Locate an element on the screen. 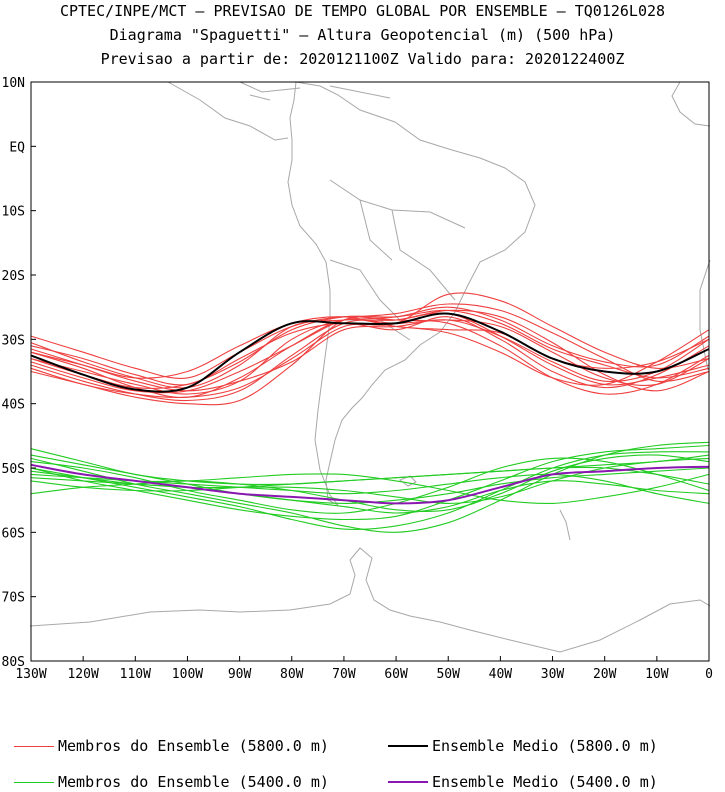 The width and height of the screenshot is (725, 792). x-tick-label: 40W is located at coordinates (501, 674).